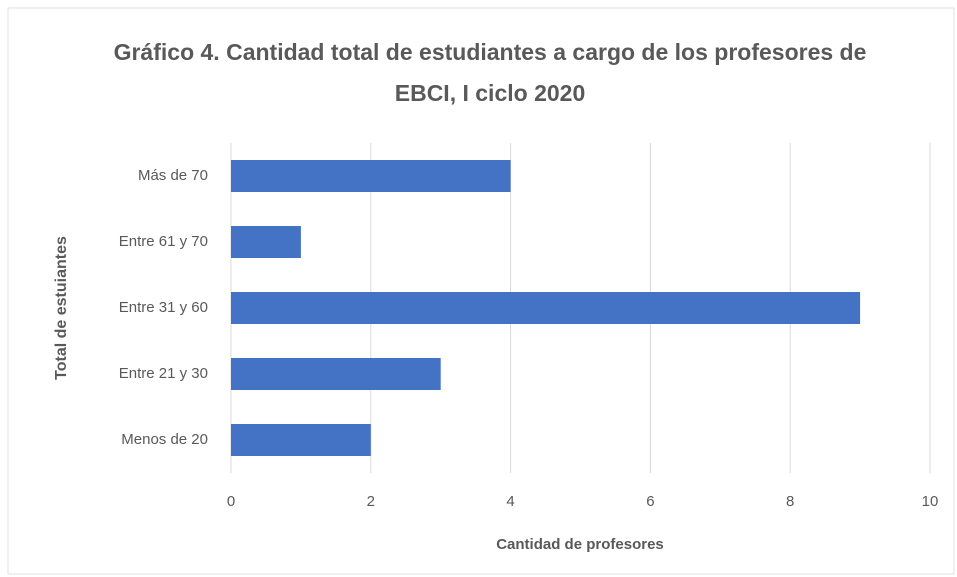 This screenshot has height=577, width=957. I want to click on y-tick-label: Entre 21 y 30, so click(163, 373).